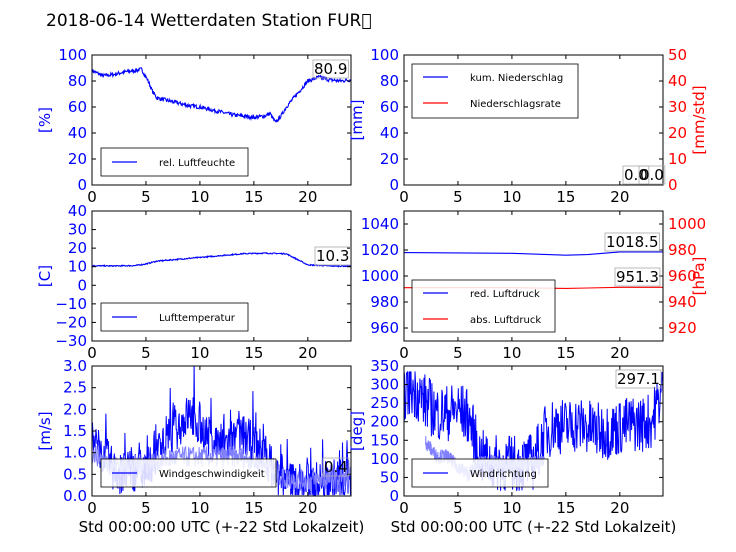 Image resolution: width=736 pixels, height=552 pixels. What do you see at coordinates (505, 320) in the screenshot?
I see `legend-entry: abs. Luftdruck` at bounding box center [505, 320].